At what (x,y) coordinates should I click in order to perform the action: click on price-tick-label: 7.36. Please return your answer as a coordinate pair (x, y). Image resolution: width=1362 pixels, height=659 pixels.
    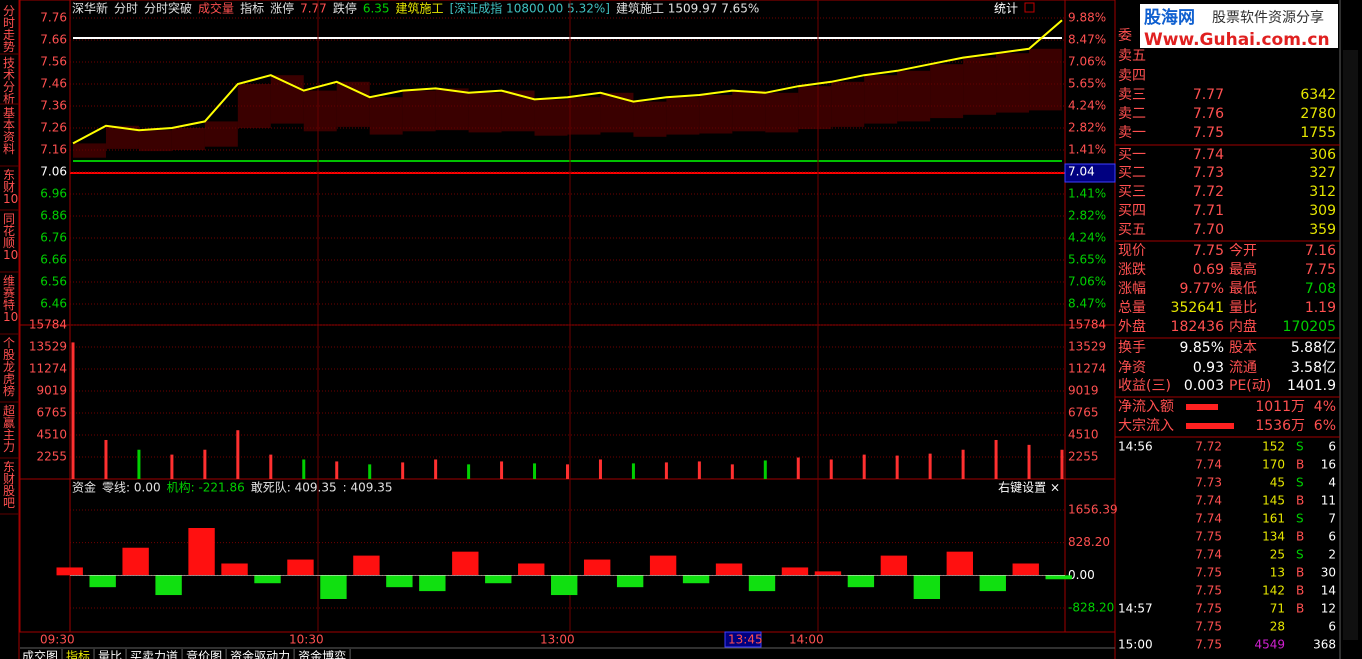
    Looking at the image, I should click on (53, 106).